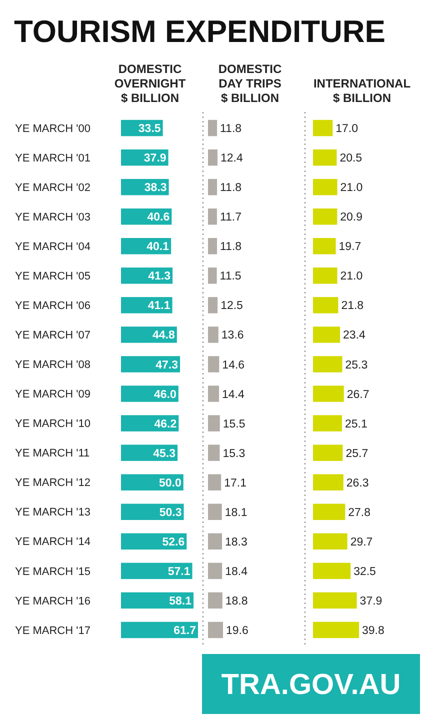 The width and height of the screenshot is (430, 715). What do you see at coordinates (365, 572) in the screenshot?
I see `data-label: 32.5` at bounding box center [365, 572].